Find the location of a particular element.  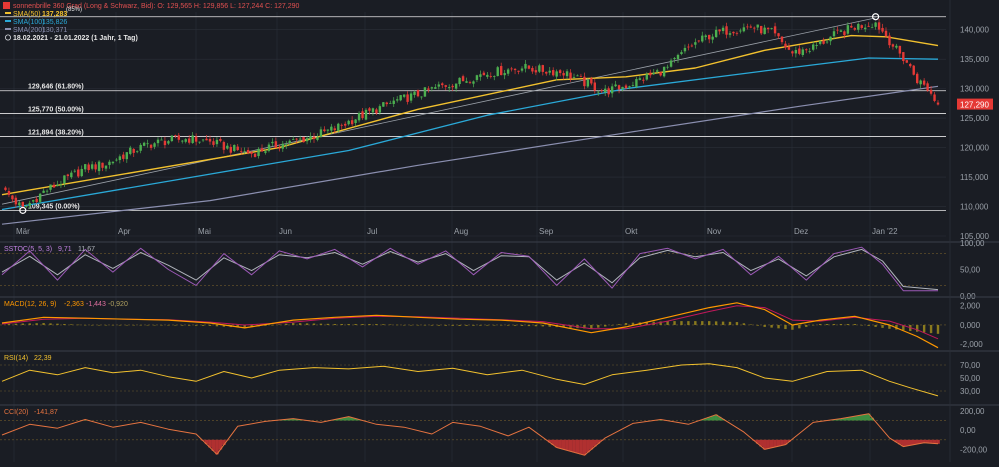

x-axis-month-label: Okt is located at coordinates (631, 231).